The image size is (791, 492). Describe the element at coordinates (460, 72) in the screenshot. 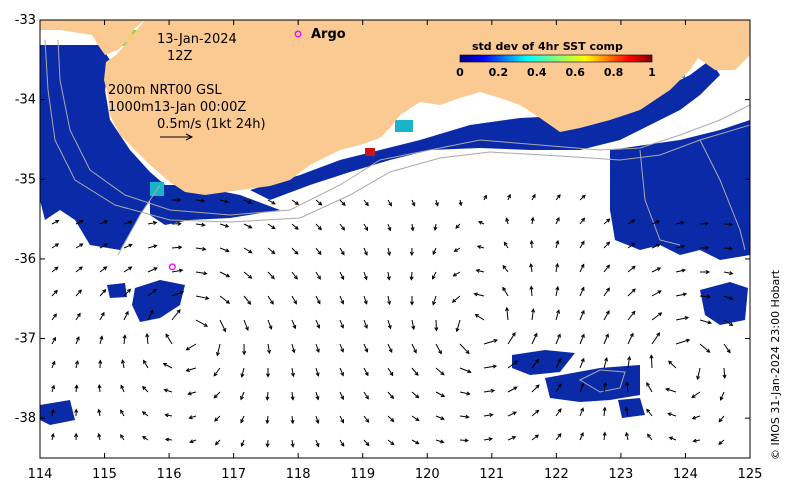

I see `colorbar-tick-label: 0` at that location.